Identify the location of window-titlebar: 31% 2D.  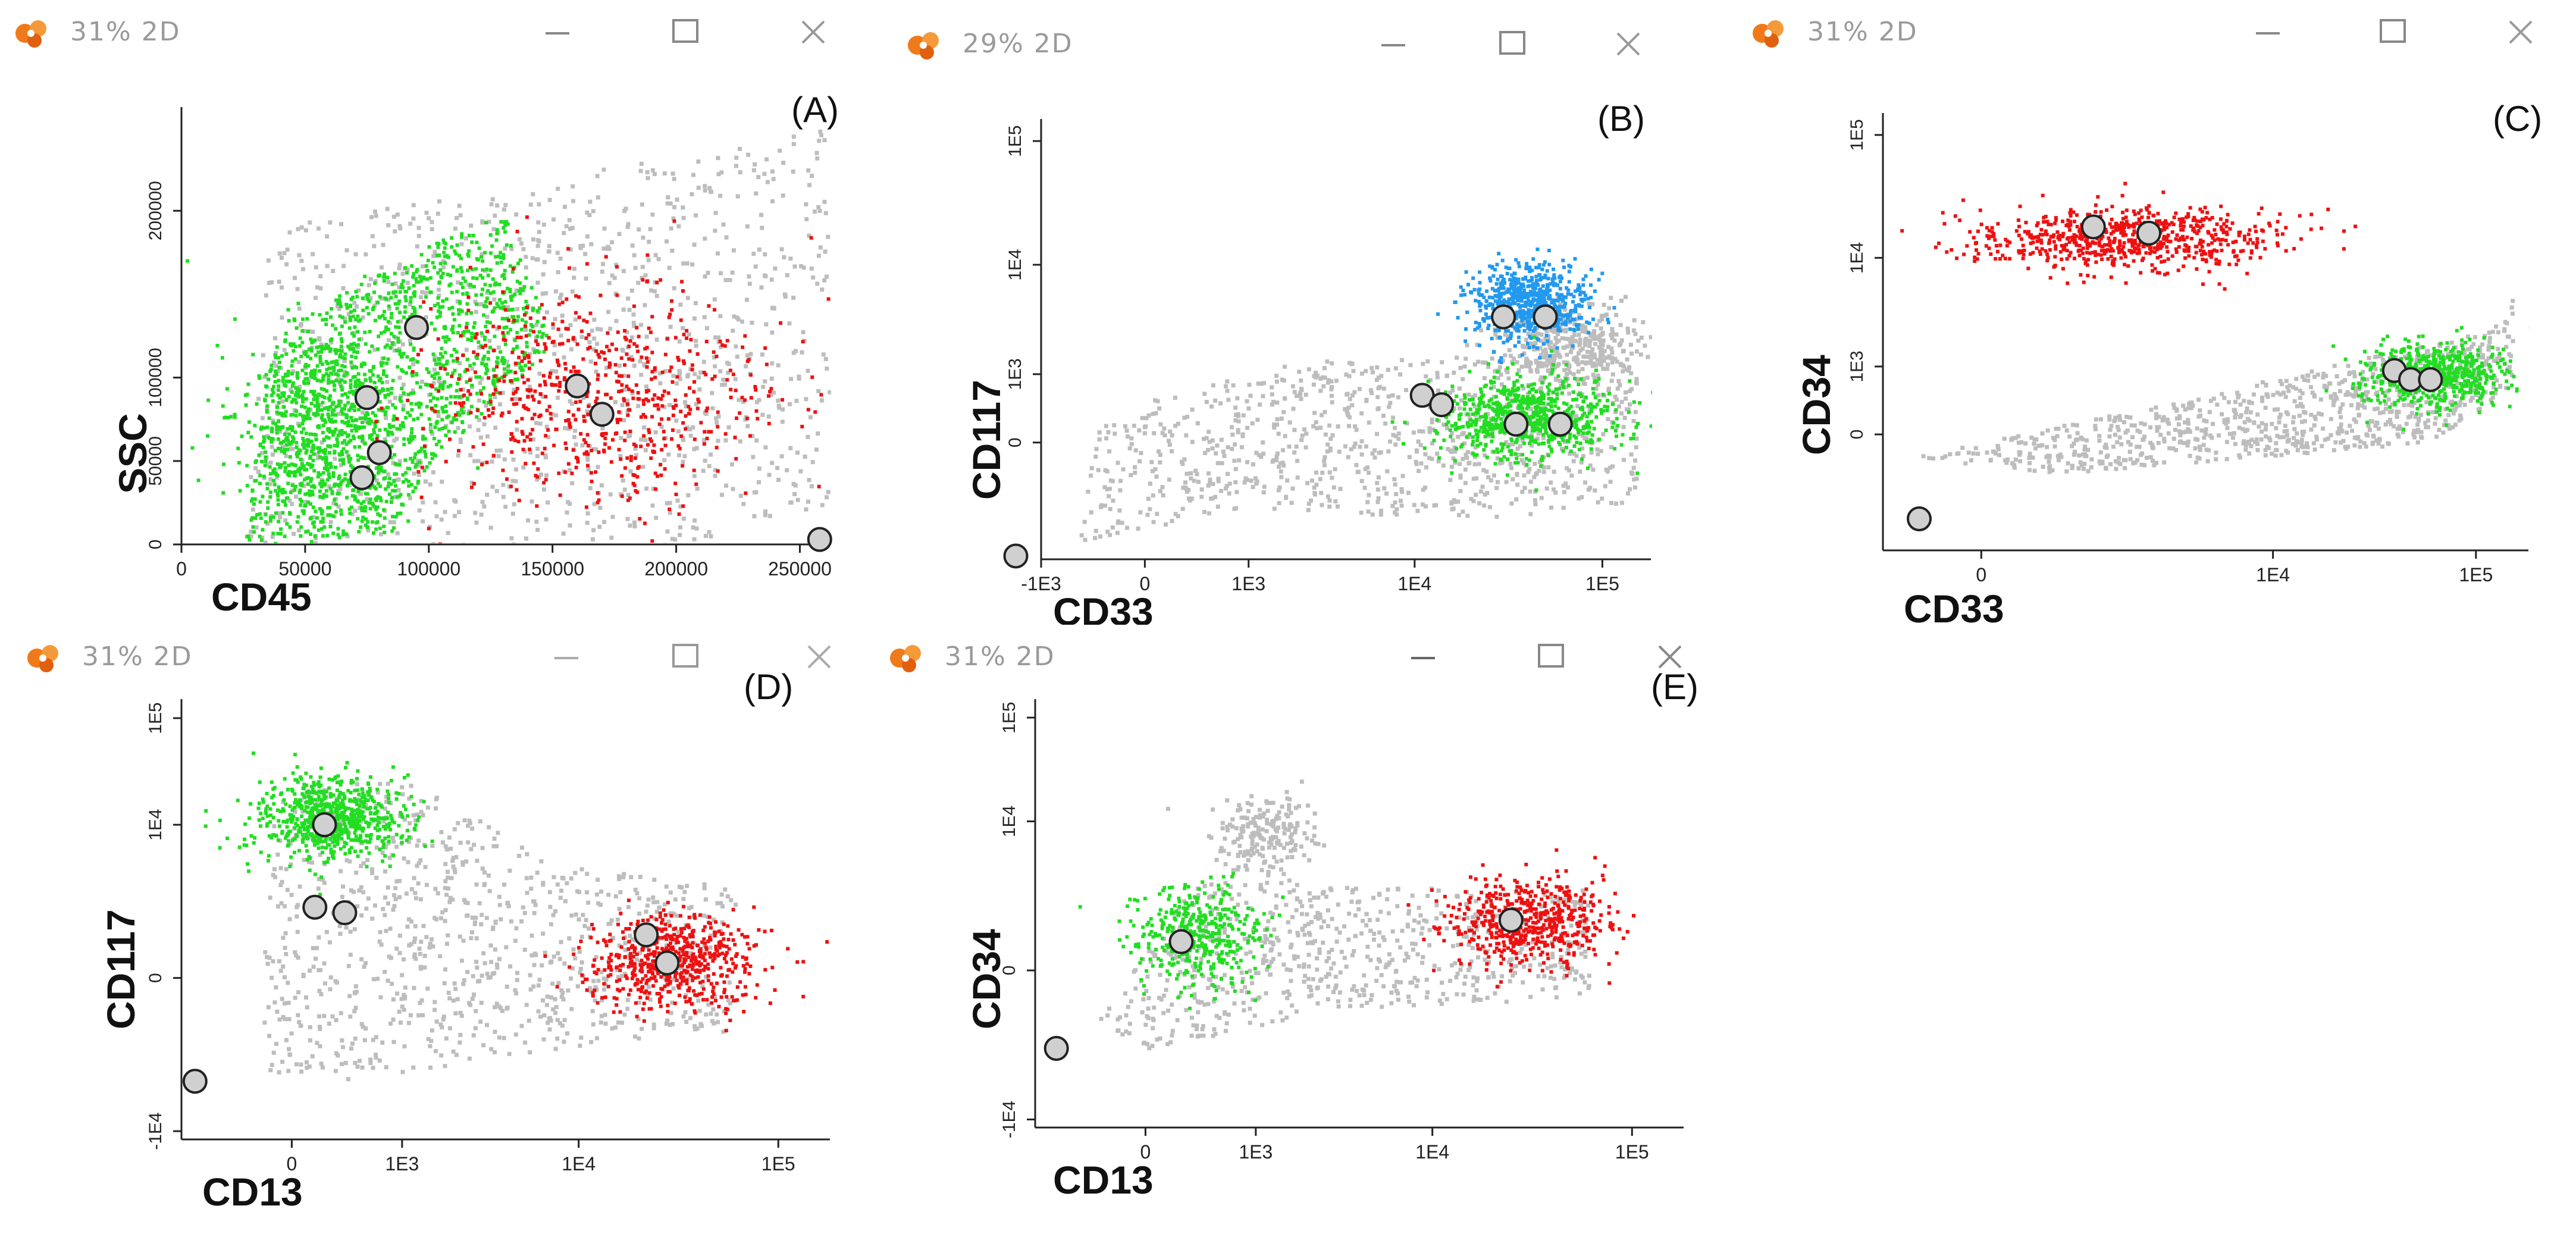
(437, 32).